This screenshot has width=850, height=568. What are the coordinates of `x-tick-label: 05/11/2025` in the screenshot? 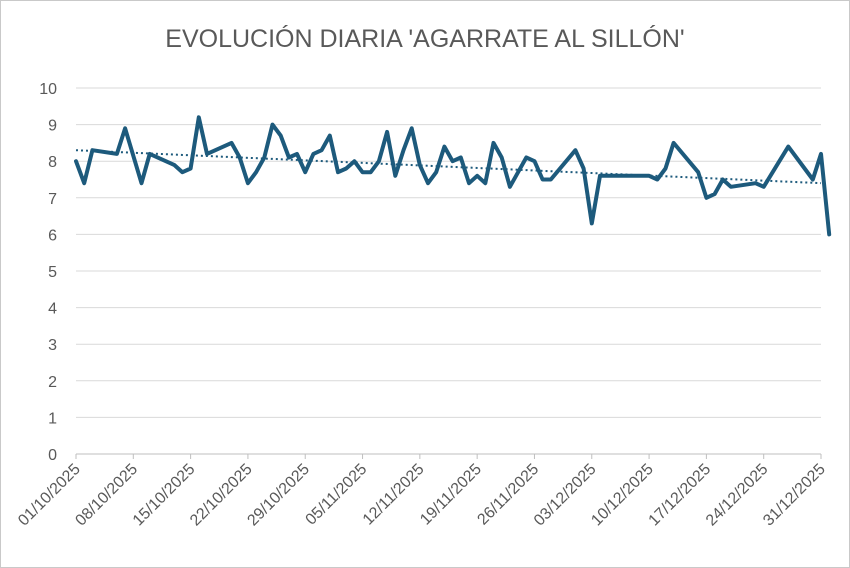 It's located at (337, 495).